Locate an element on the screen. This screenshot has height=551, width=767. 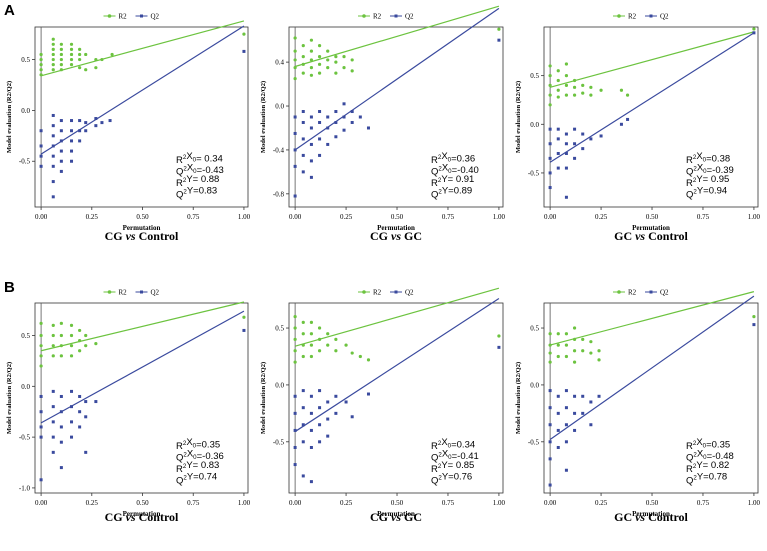
x-axis-label: Permutation is located at coordinates (396, 514).